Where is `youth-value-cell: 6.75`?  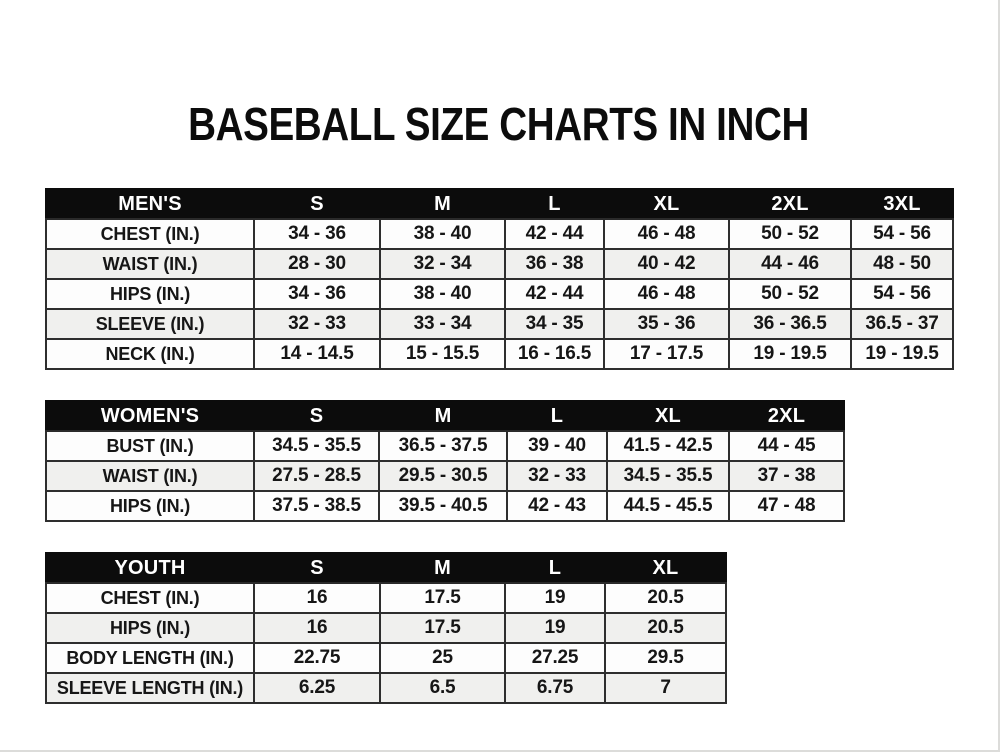
youth-value-cell: 6.75 is located at coordinates (555, 688).